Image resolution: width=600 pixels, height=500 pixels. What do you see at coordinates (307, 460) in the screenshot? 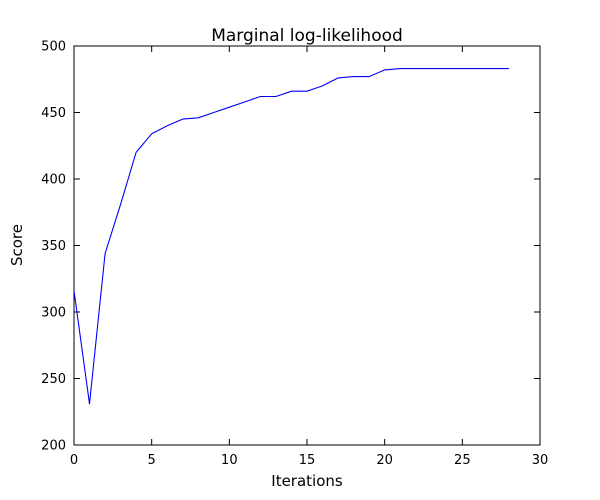
I see `x-tick-label: 15` at bounding box center [307, 460].